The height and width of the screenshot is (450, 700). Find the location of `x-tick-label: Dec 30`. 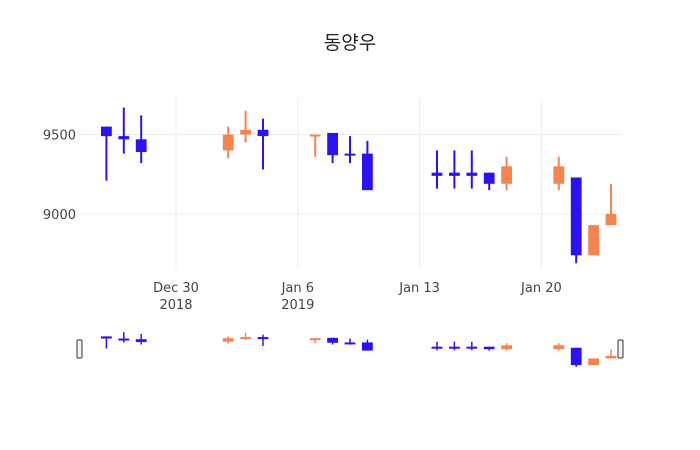

x-tick-label: Dec 30 is located at coordinates (176, 288).